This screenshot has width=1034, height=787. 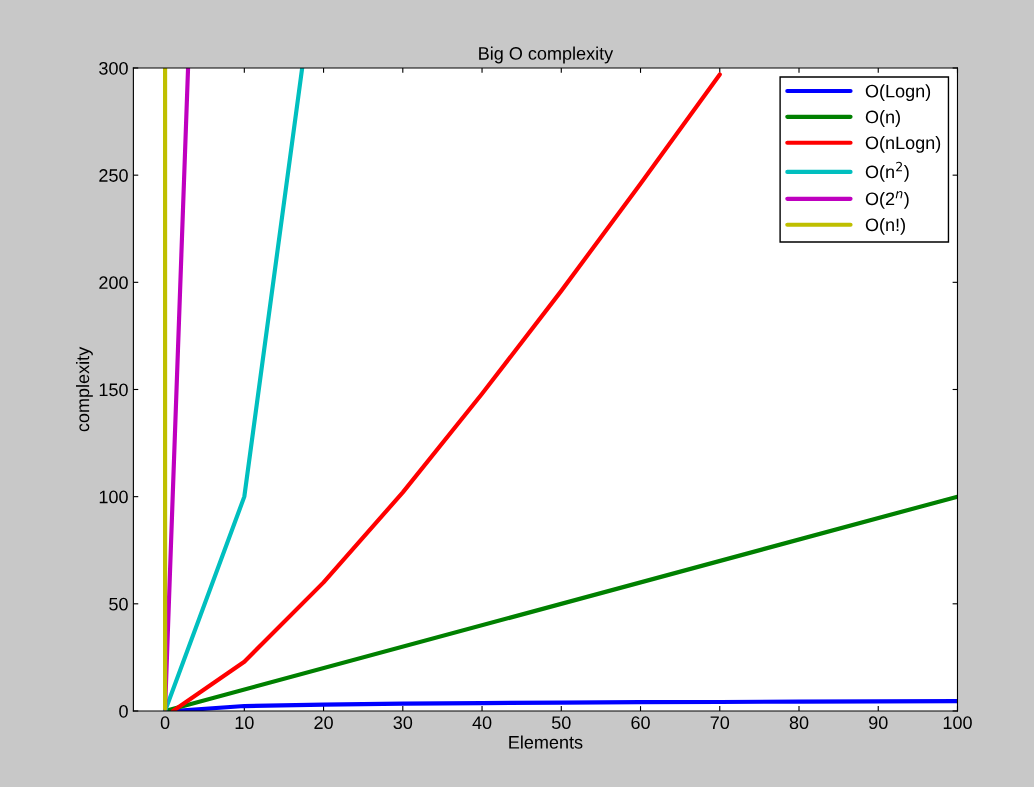 I want to click on legend-label: O(n$^{2}$), so click(x=887, y=171).